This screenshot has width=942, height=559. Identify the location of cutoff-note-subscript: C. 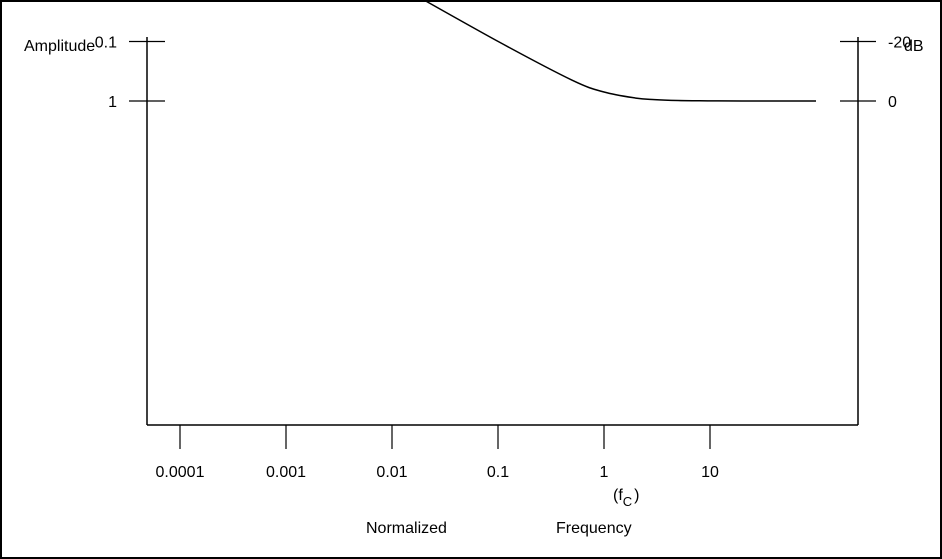
(627, 501).